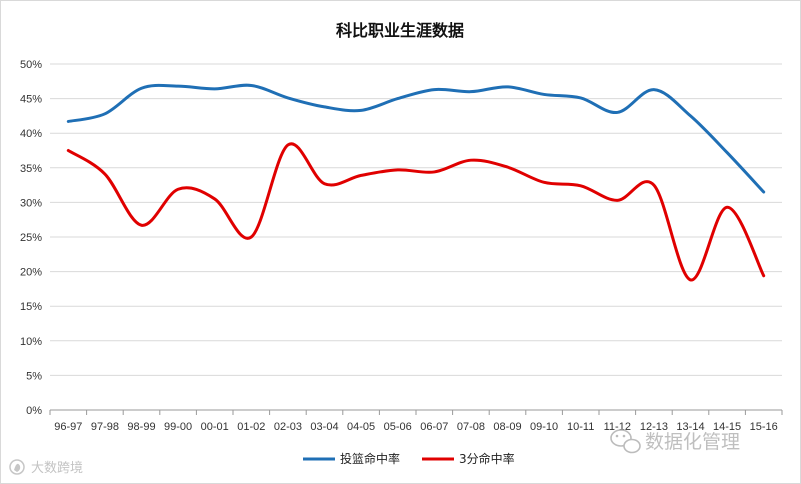  Describe the element at coordinates (764, 427) in the screenshot. I see `x-tick-label: 15-16` at that location.